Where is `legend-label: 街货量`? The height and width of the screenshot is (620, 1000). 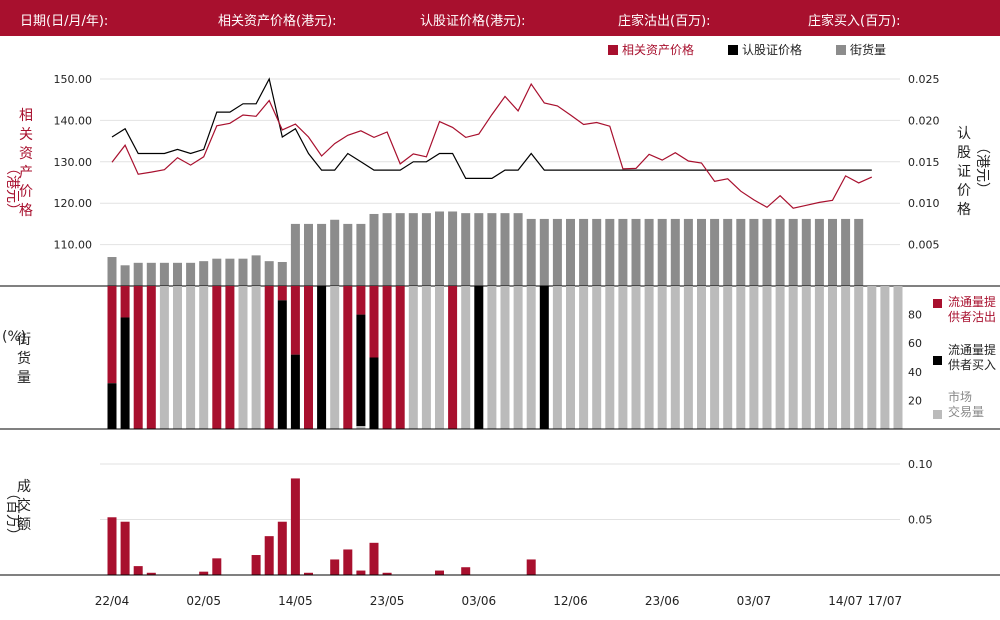 legend-label: 街货量 is located at coordinates (868, 49).